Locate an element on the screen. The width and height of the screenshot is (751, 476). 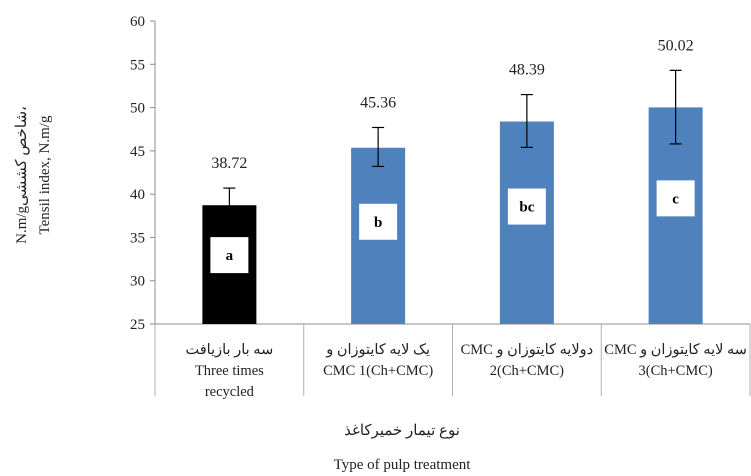
category-label: سه بار بازیافت is located at coordinates (230, 350).